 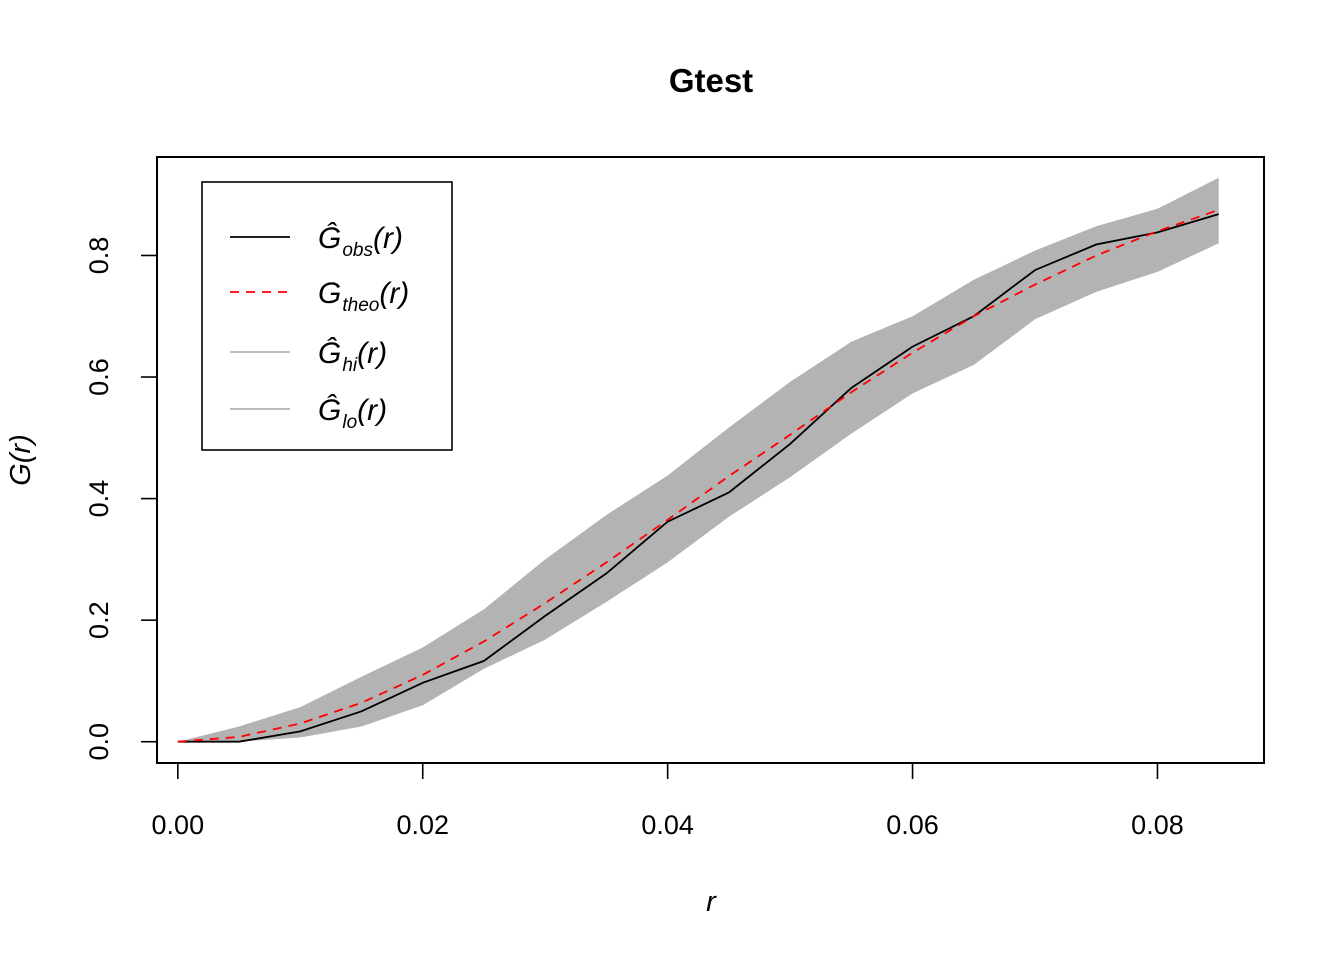 What do you see at coordinates (99, 742) in the screenshot?
I see `y-tick-label: 0.0` at bounding box center [99, 742].